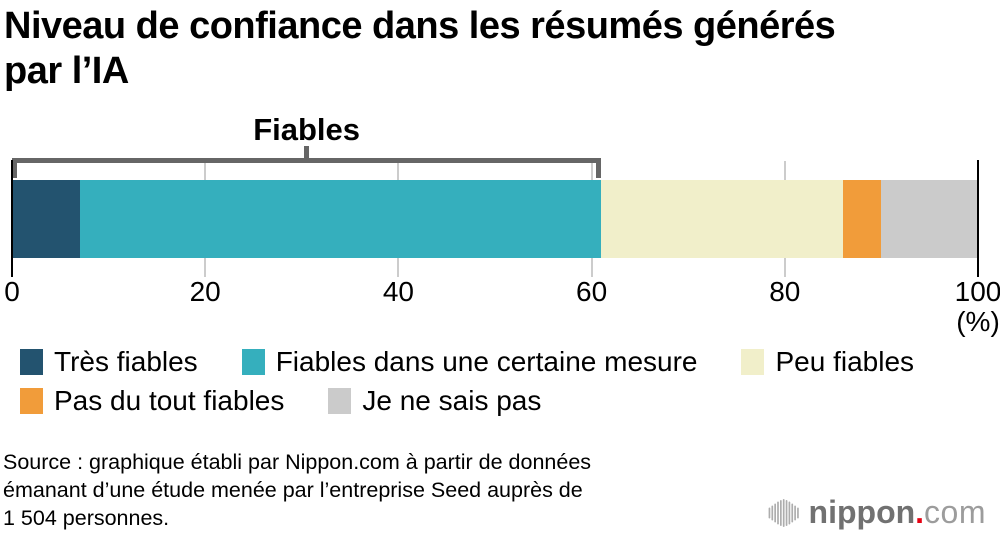  I want to click on legend-label: Fiables dans une certaine mesure, so click(486, 361).